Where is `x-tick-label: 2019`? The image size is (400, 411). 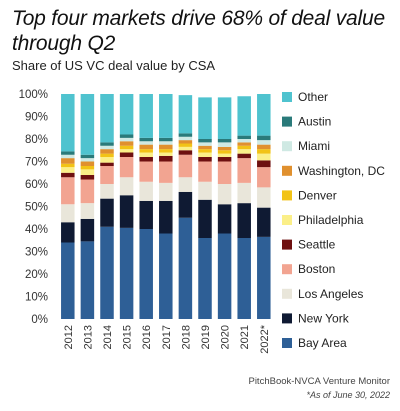
x-tick-label: 2019 is located at coordinates (206, 337).